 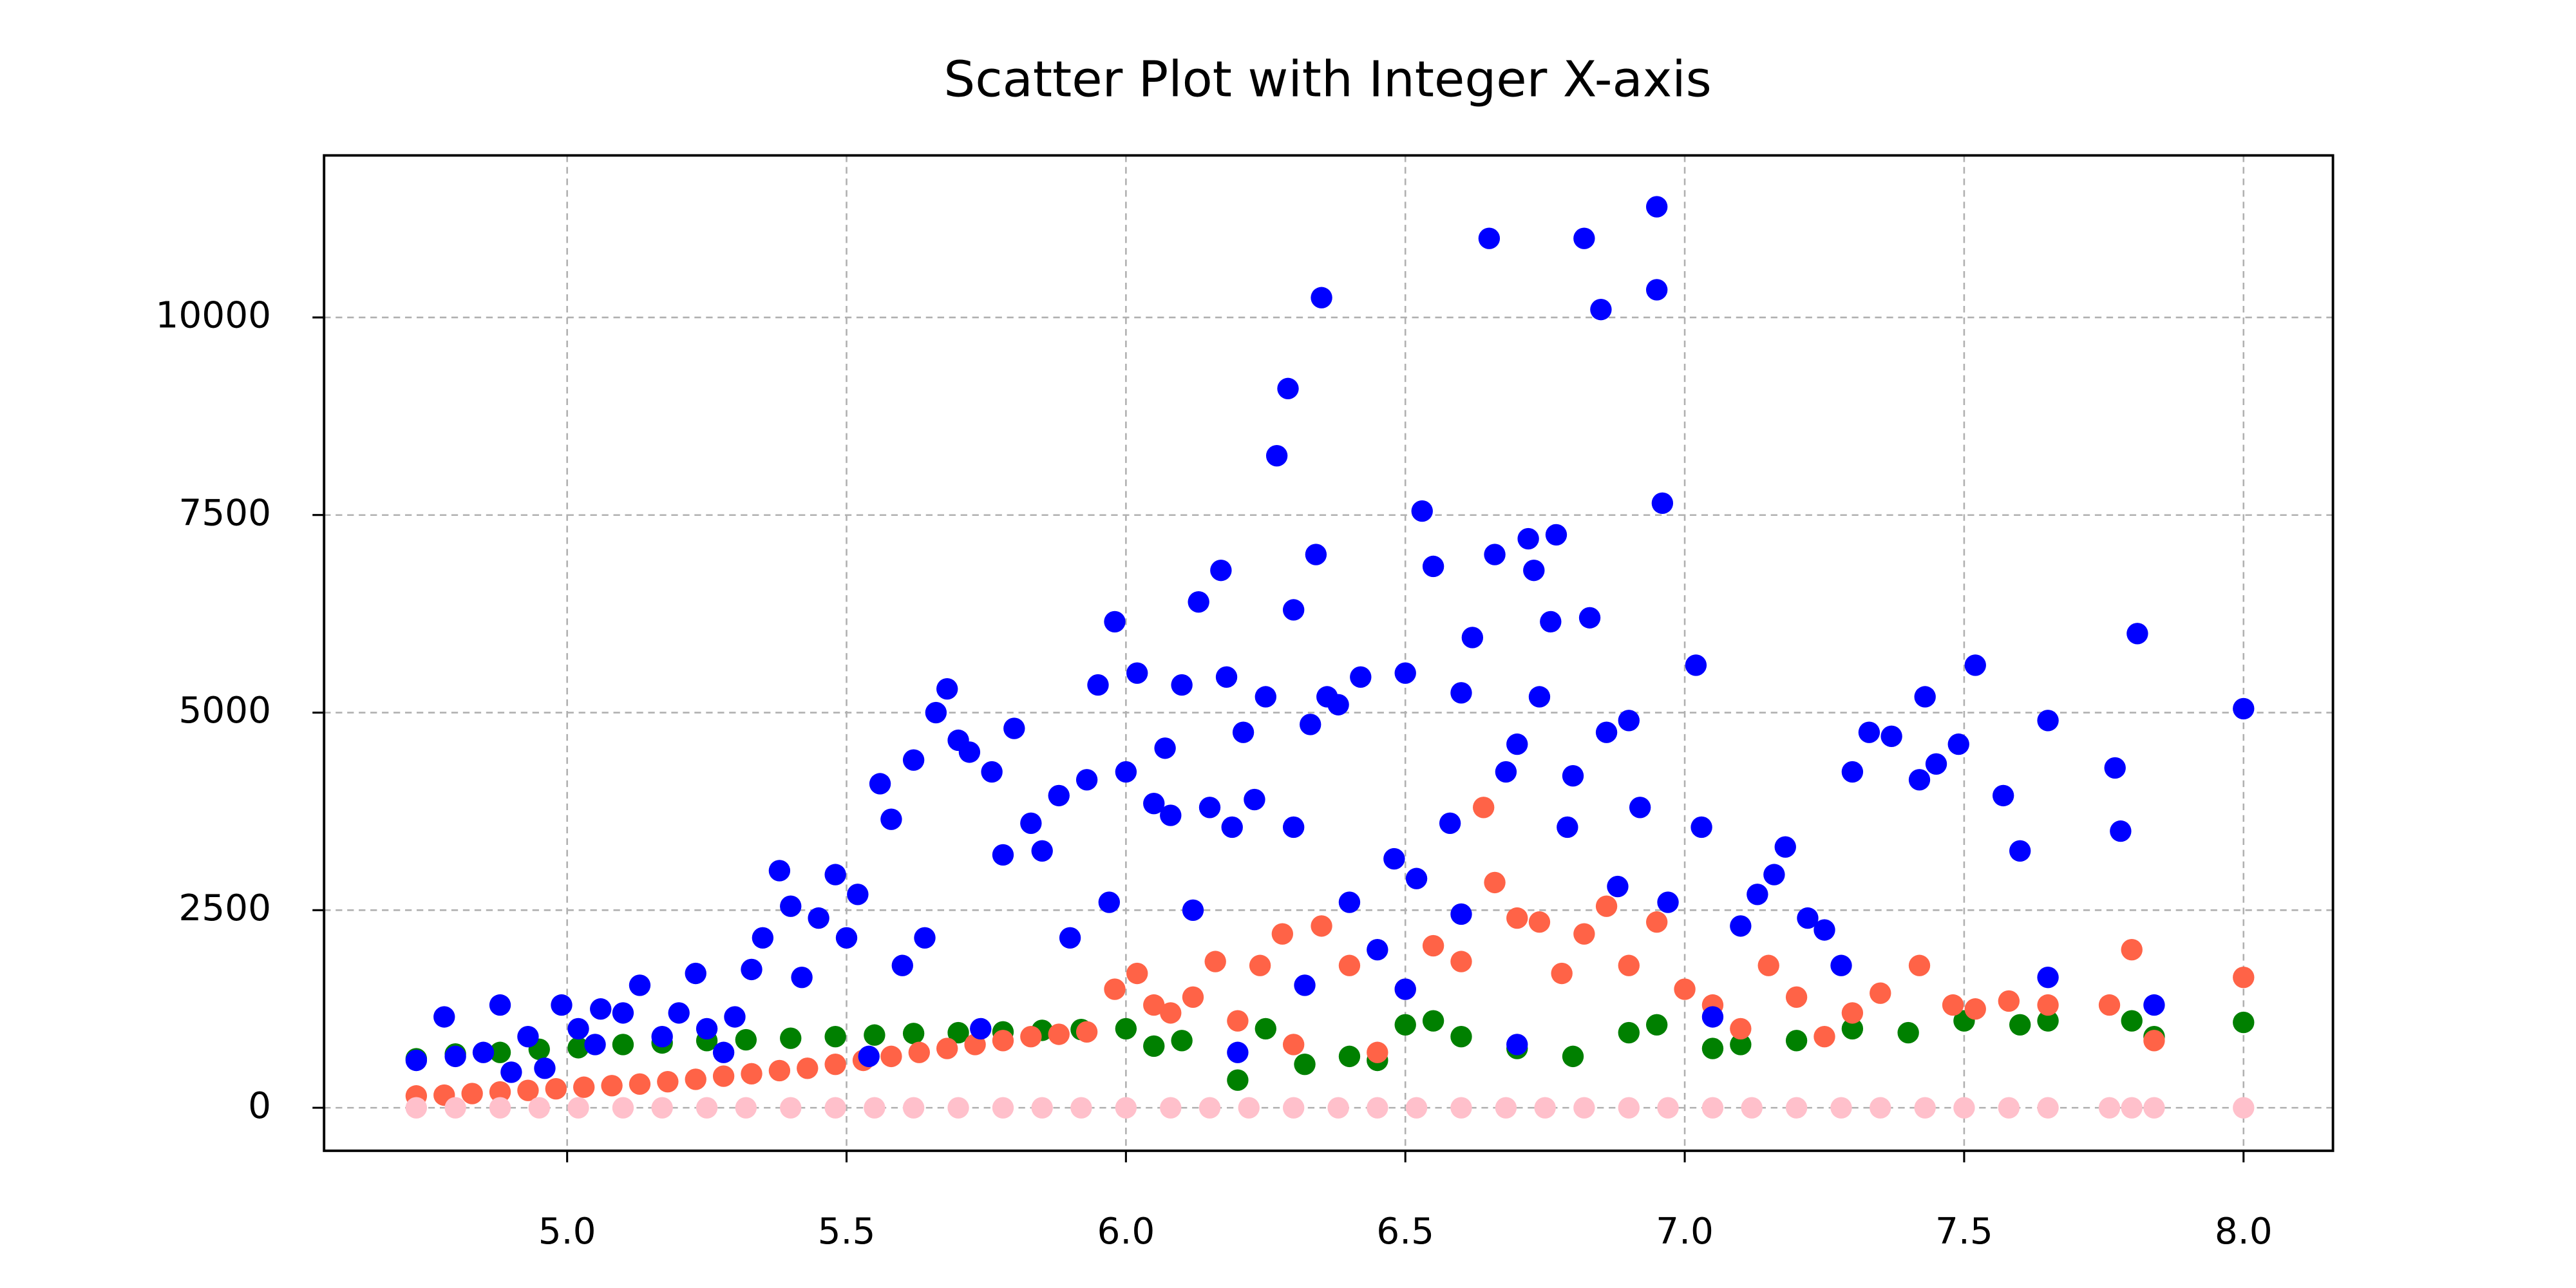 I want to click on x-tick-label: 6.5, so click(x=1405, y=1232).